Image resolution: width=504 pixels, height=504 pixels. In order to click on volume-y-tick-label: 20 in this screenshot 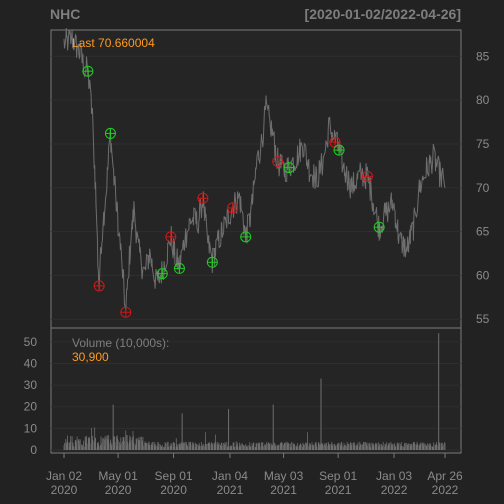, I will do `click(31, 407)`.